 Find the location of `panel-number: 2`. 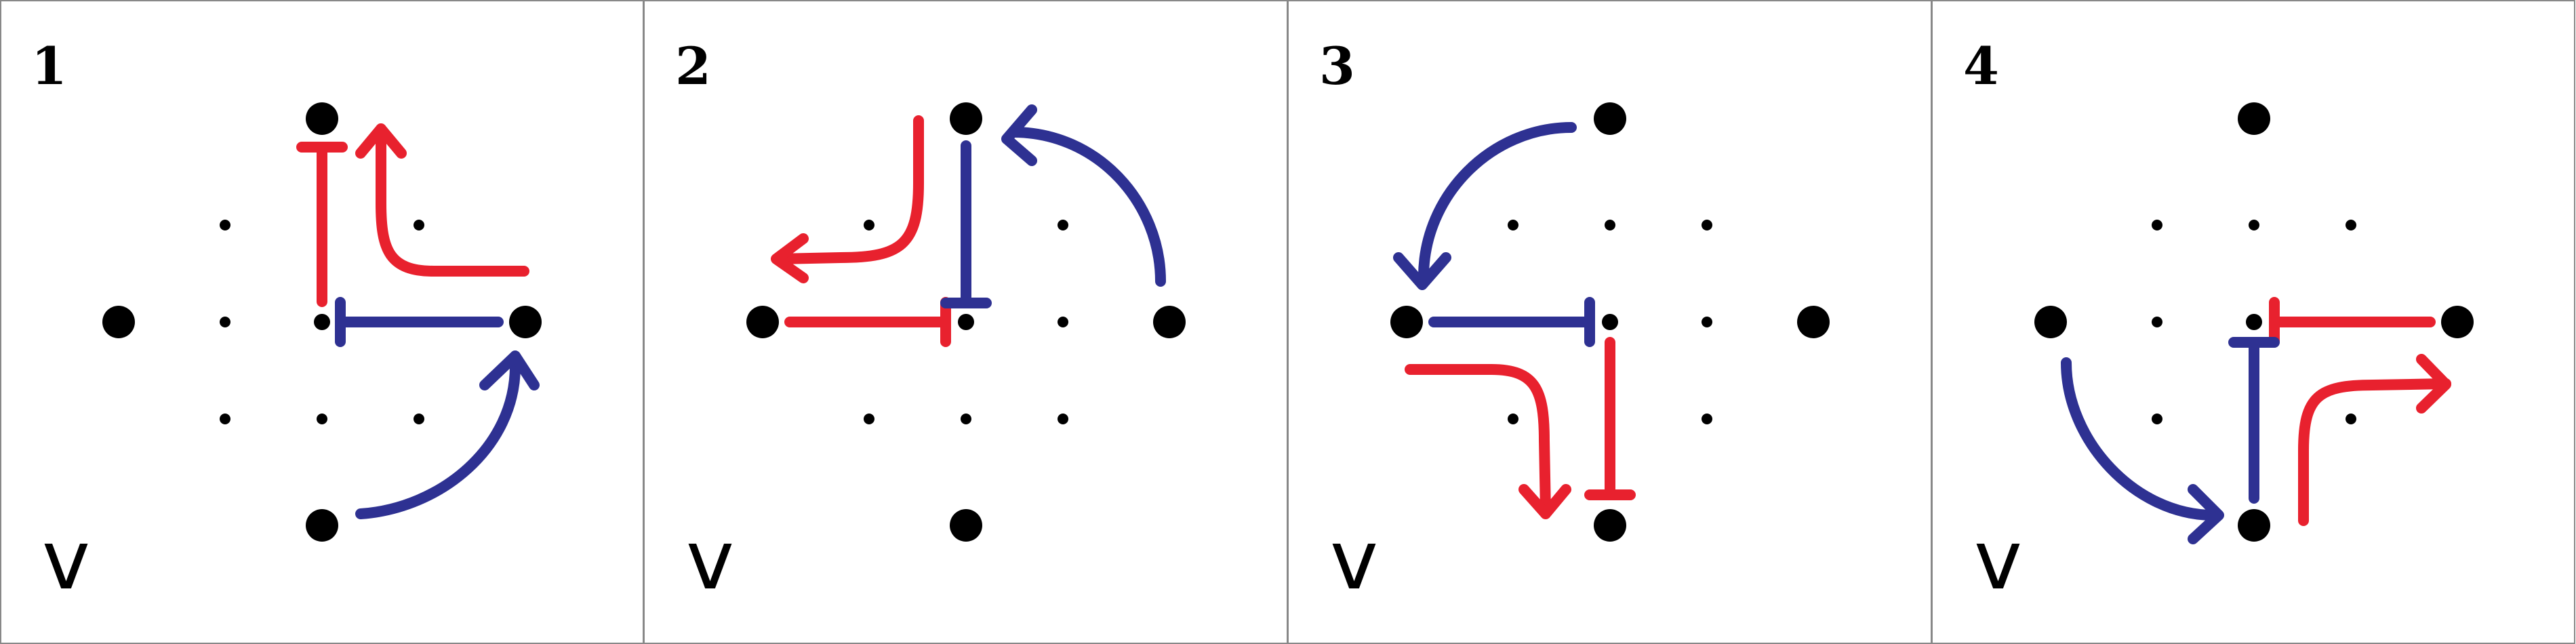

panel-number: 2 is located at coordinates (693, 66).